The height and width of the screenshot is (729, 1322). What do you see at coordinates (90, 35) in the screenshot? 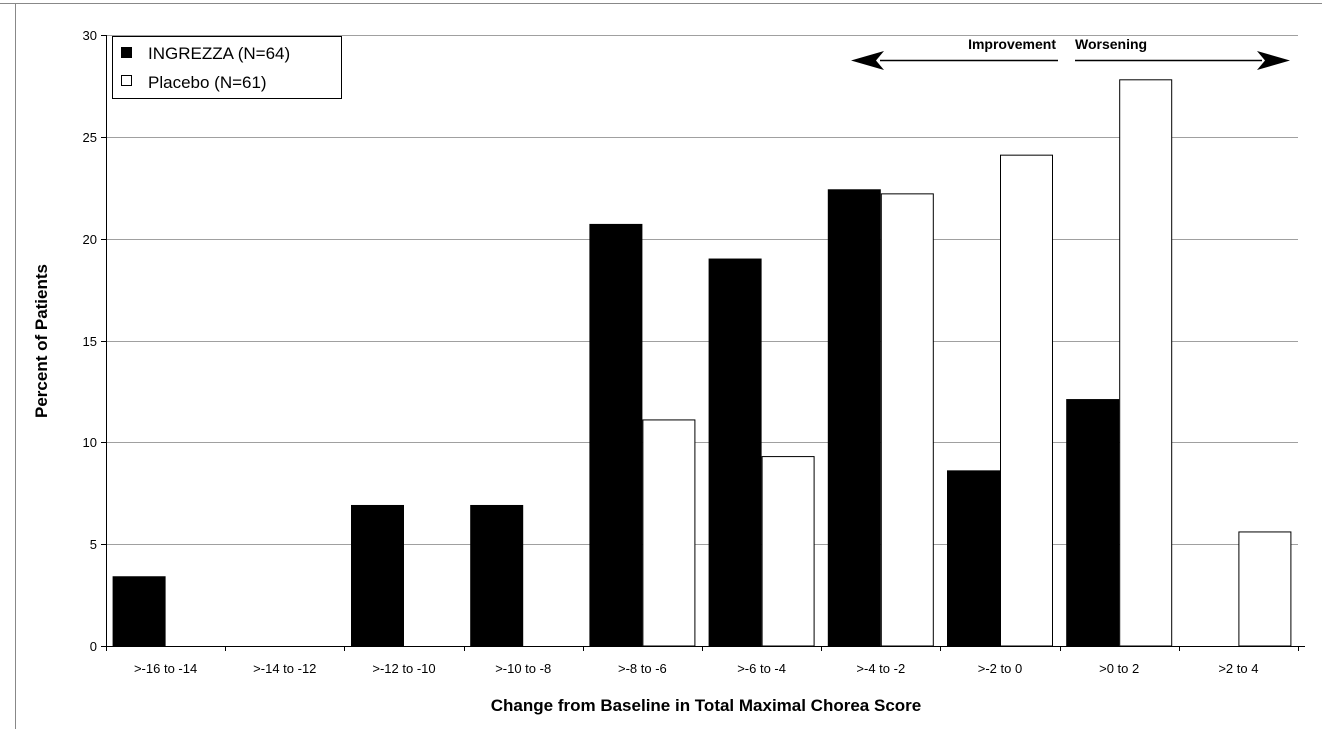
I see `y-tick-label: 30` at bounding box center [90, 35].